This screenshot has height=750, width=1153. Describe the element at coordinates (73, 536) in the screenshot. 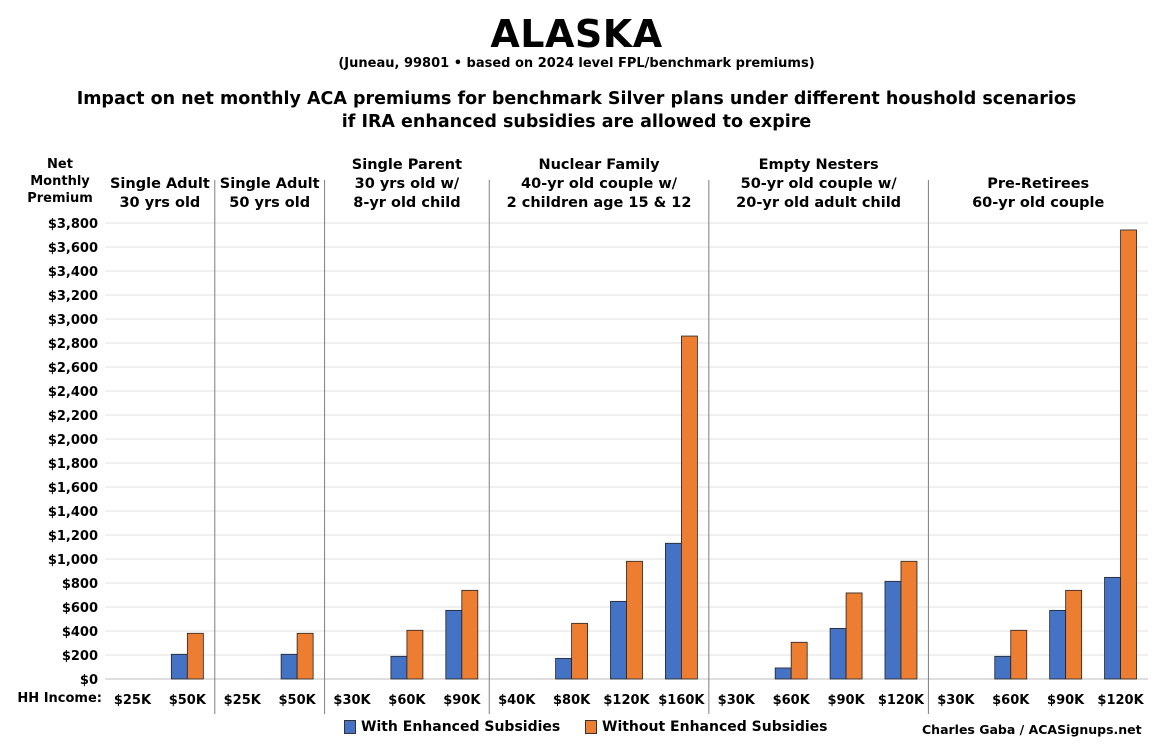

I see `y-tick-label: $1,200` at that location.